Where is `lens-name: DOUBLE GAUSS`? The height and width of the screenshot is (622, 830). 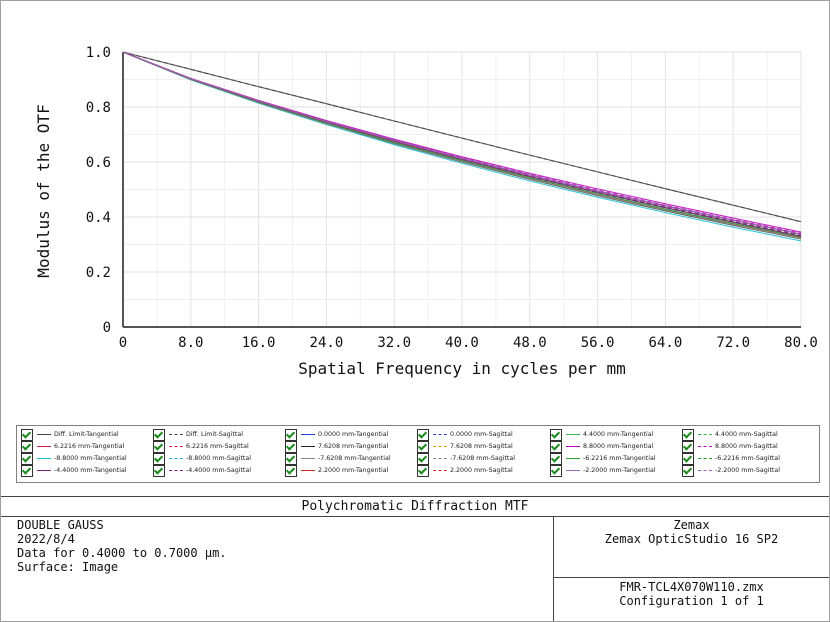 lens-name: DOUBLE GAUSS is located at coordinates (60, 525).